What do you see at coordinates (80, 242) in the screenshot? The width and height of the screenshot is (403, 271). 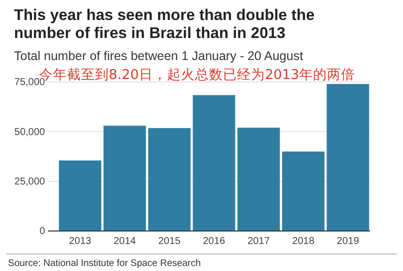 I see `x-tick-label: 2013` at bounding box center [80, 242].